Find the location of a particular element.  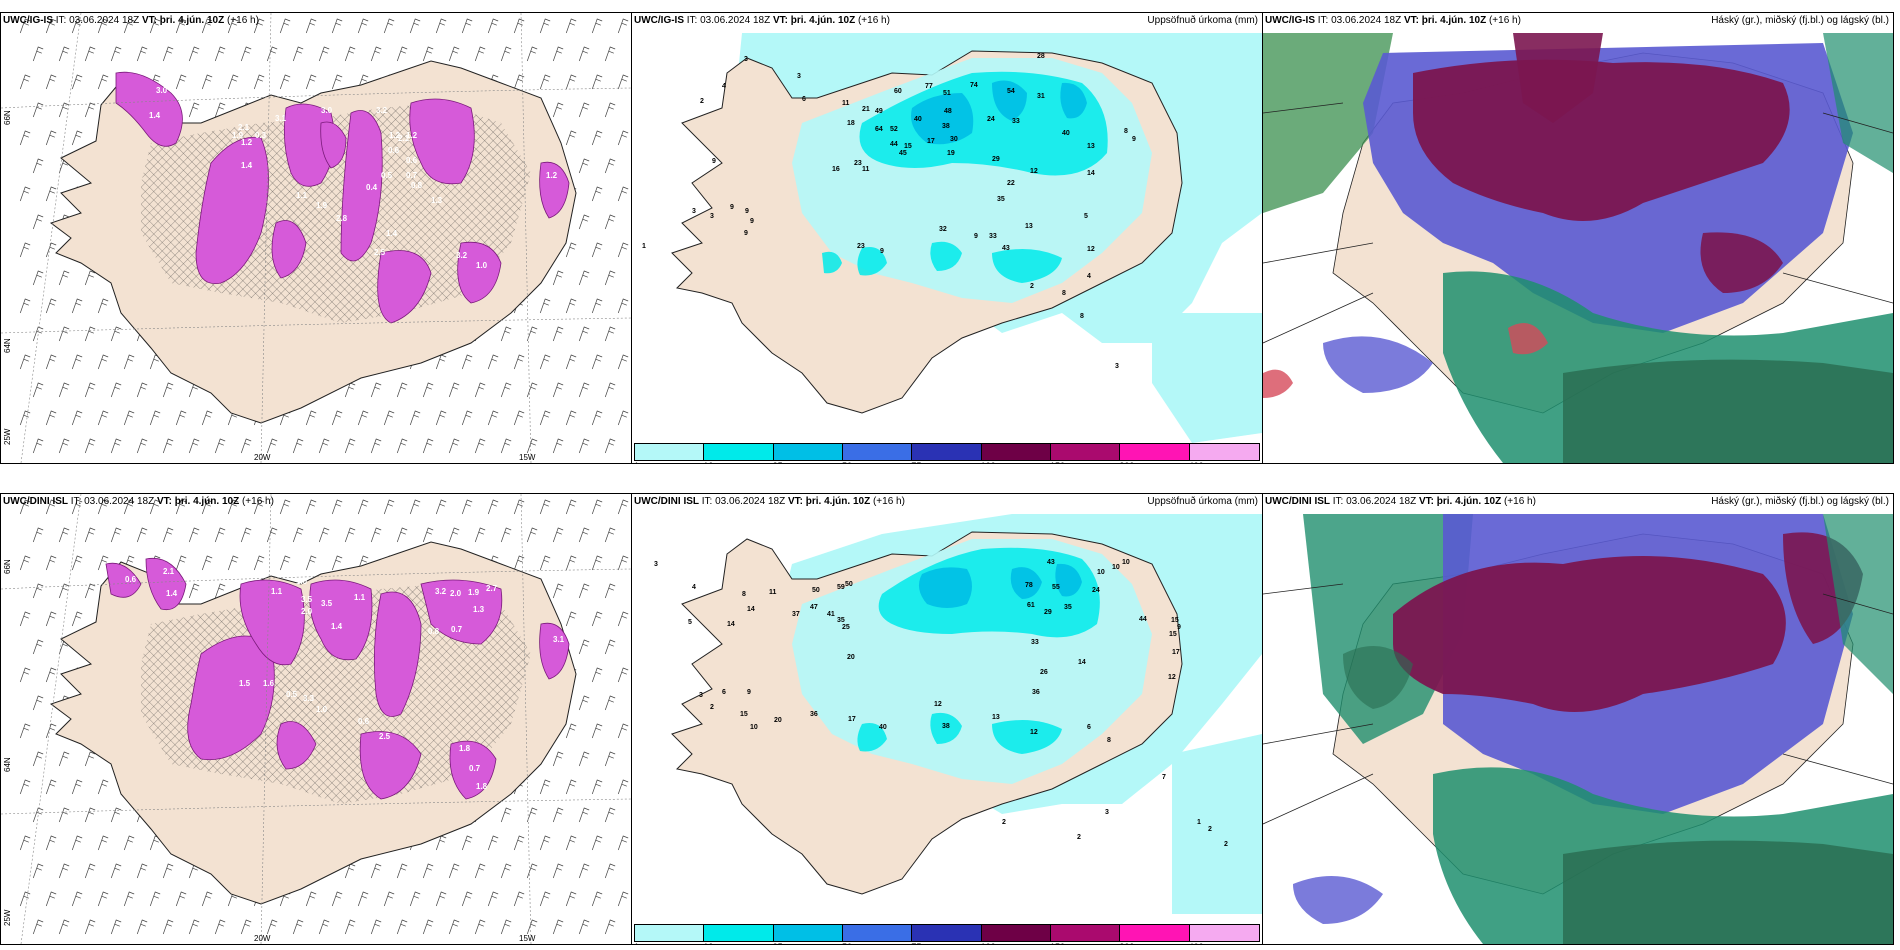

lon-25-label: 25W is located at coordinates (7, 436).